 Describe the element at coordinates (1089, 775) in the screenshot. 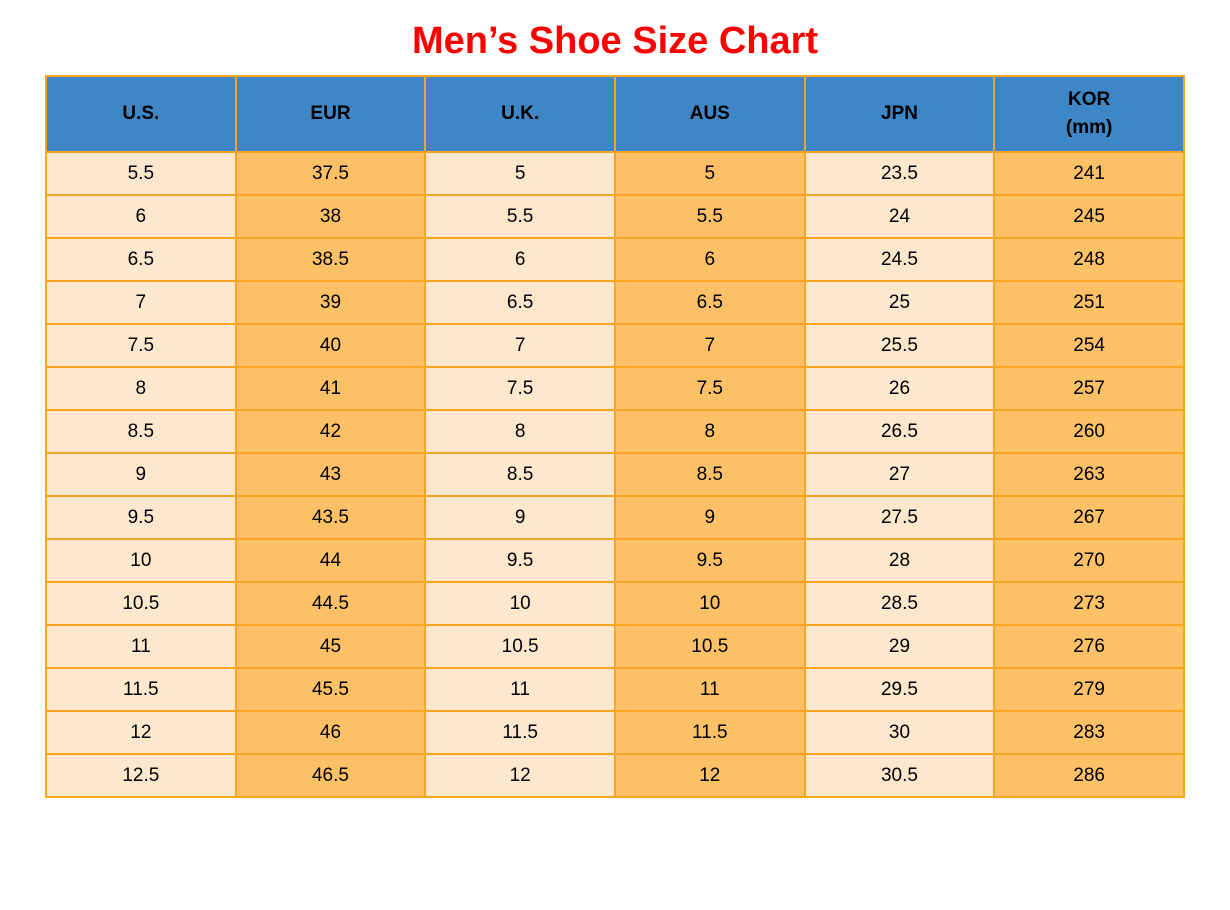

I see `table-cell: 286` at that location.